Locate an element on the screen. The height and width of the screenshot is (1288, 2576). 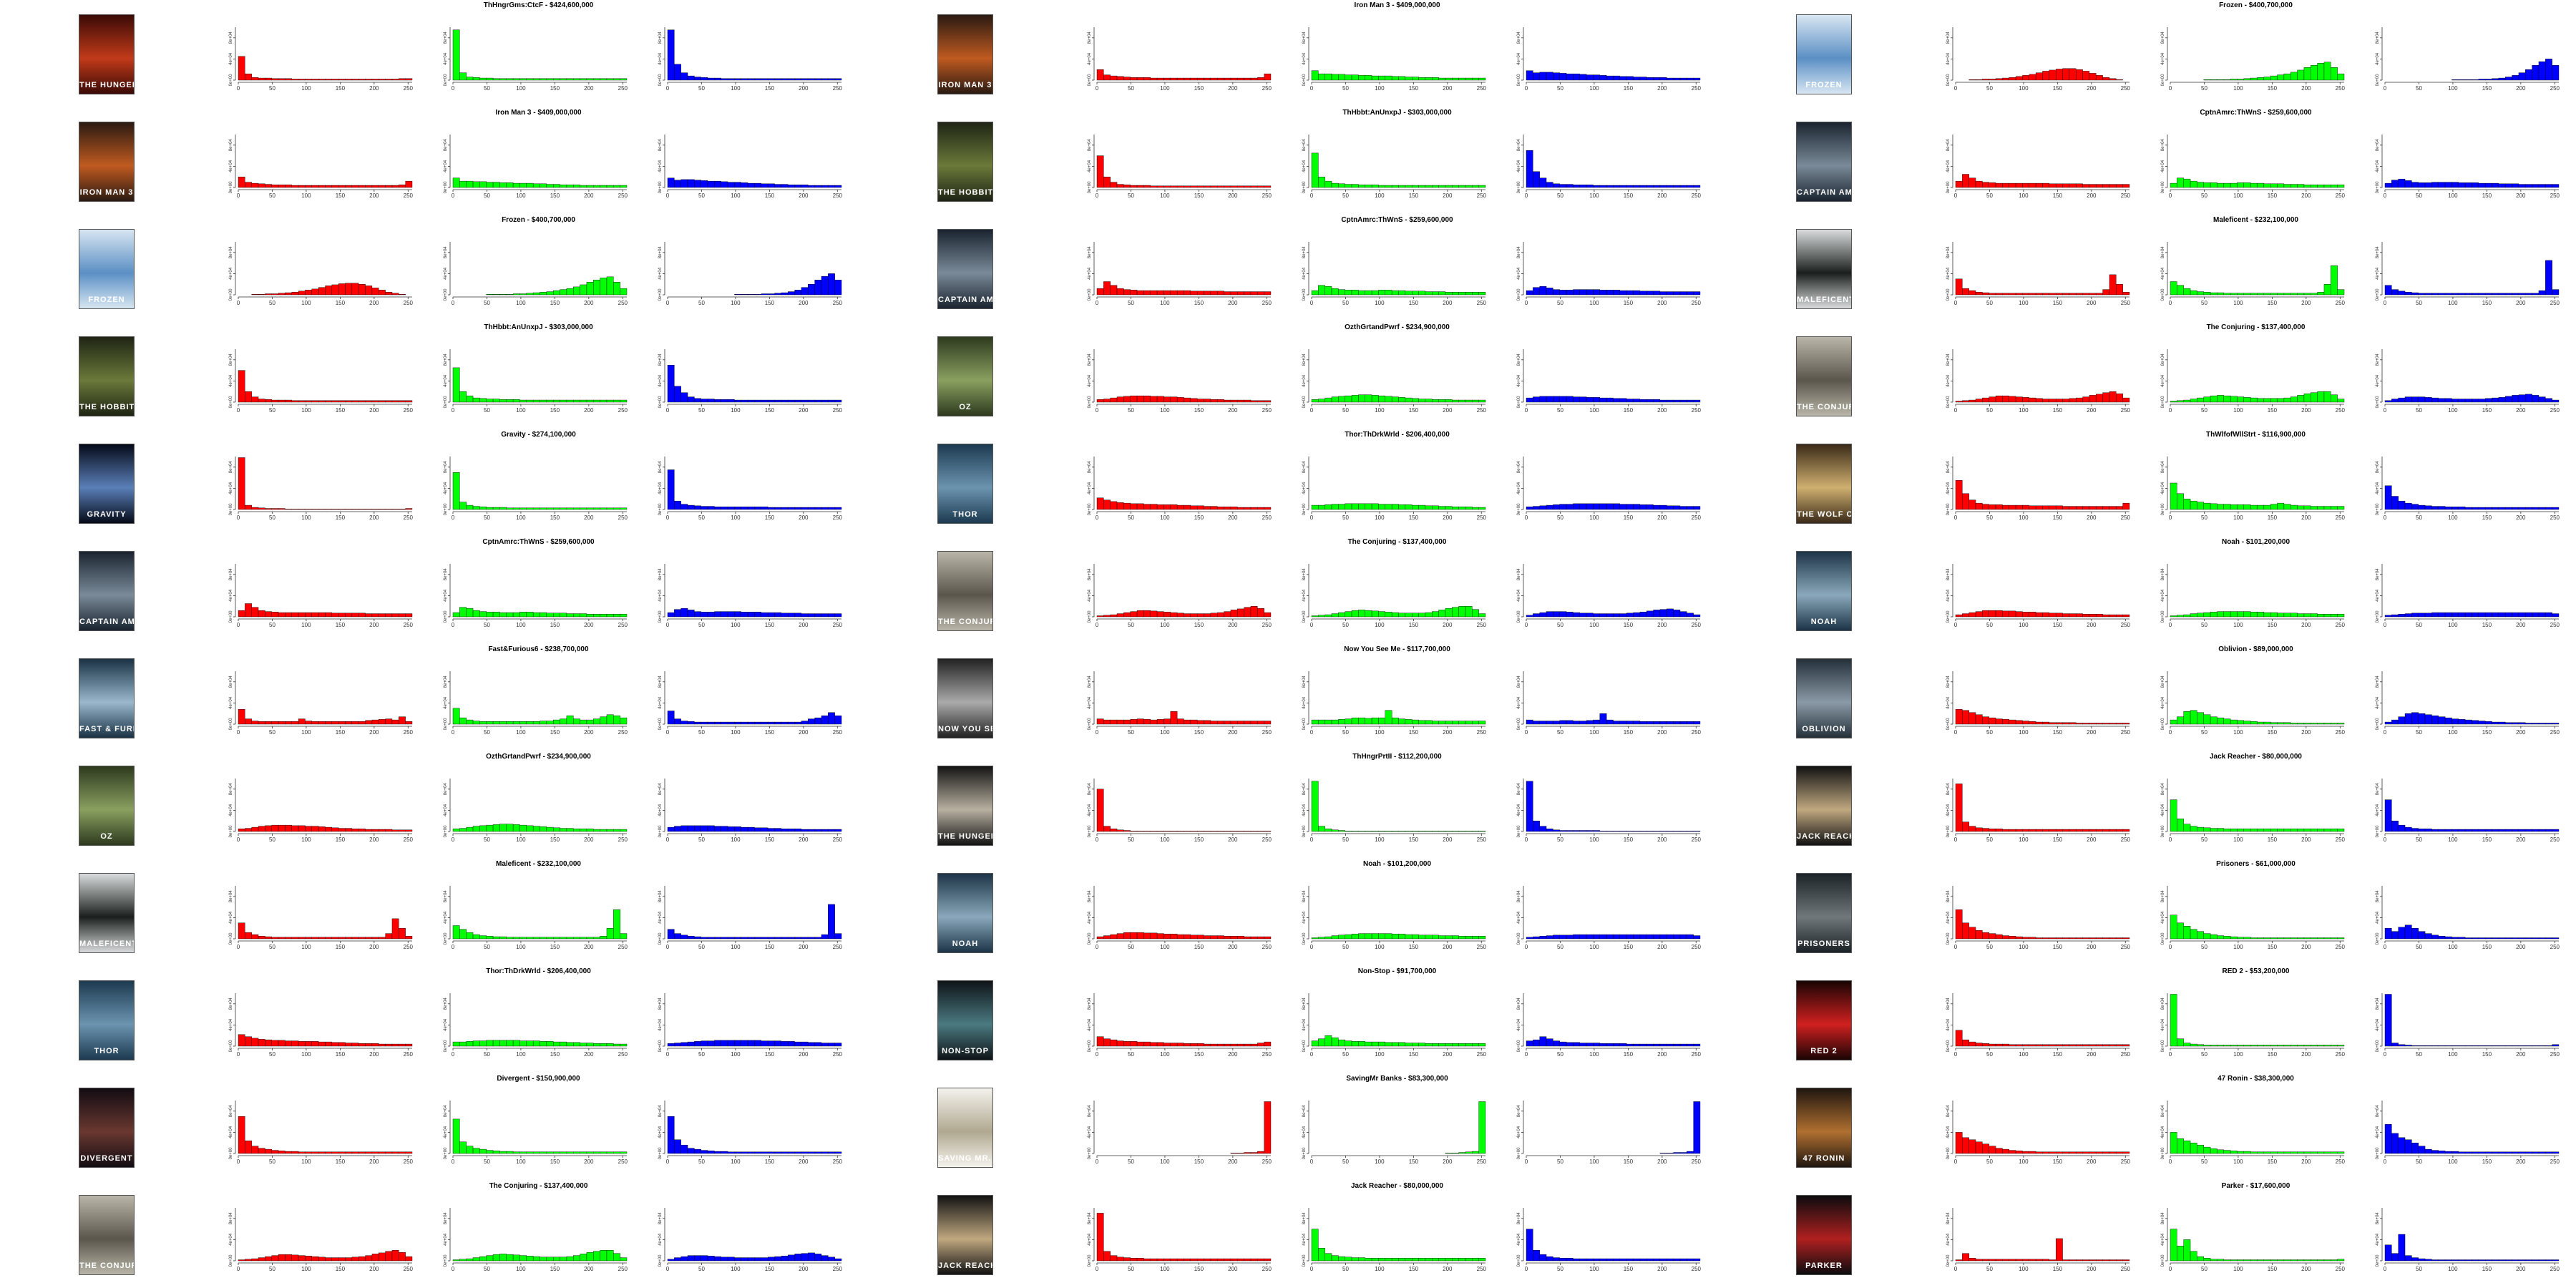
x-tick-label: 250 is located at coordinates (1482, 732).